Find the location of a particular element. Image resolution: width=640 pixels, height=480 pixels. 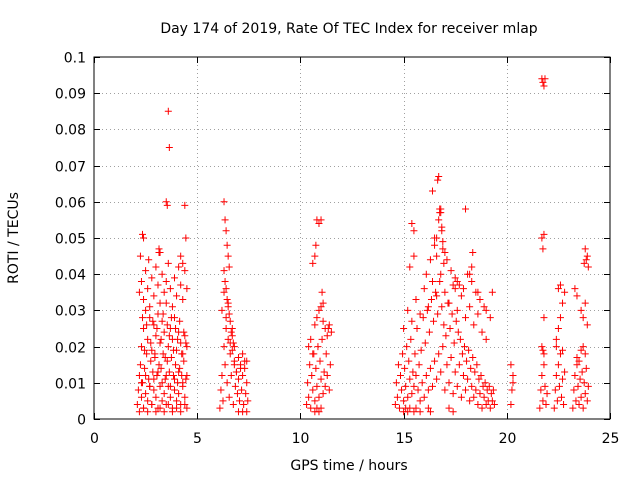

y-tick-label: 0.05 is located at coordinates (70, 240).